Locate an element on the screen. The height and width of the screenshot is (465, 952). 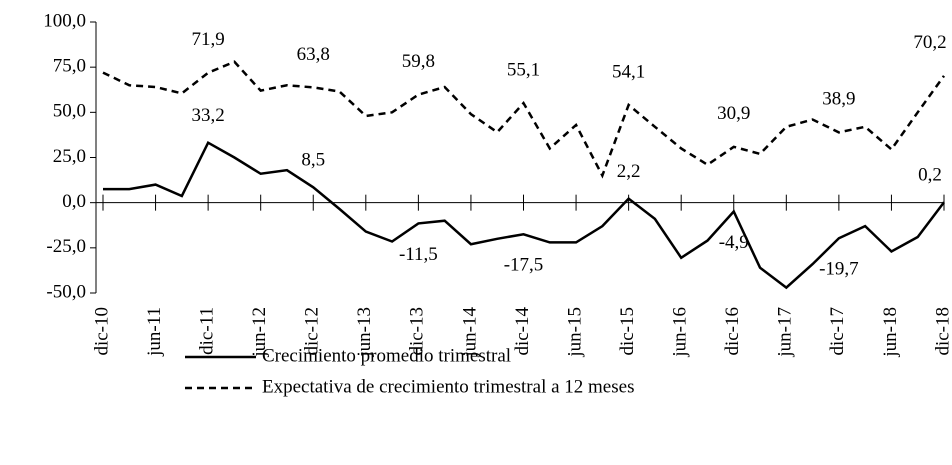
x-tick-label: dic-18 is located at coordinates (942, 331).